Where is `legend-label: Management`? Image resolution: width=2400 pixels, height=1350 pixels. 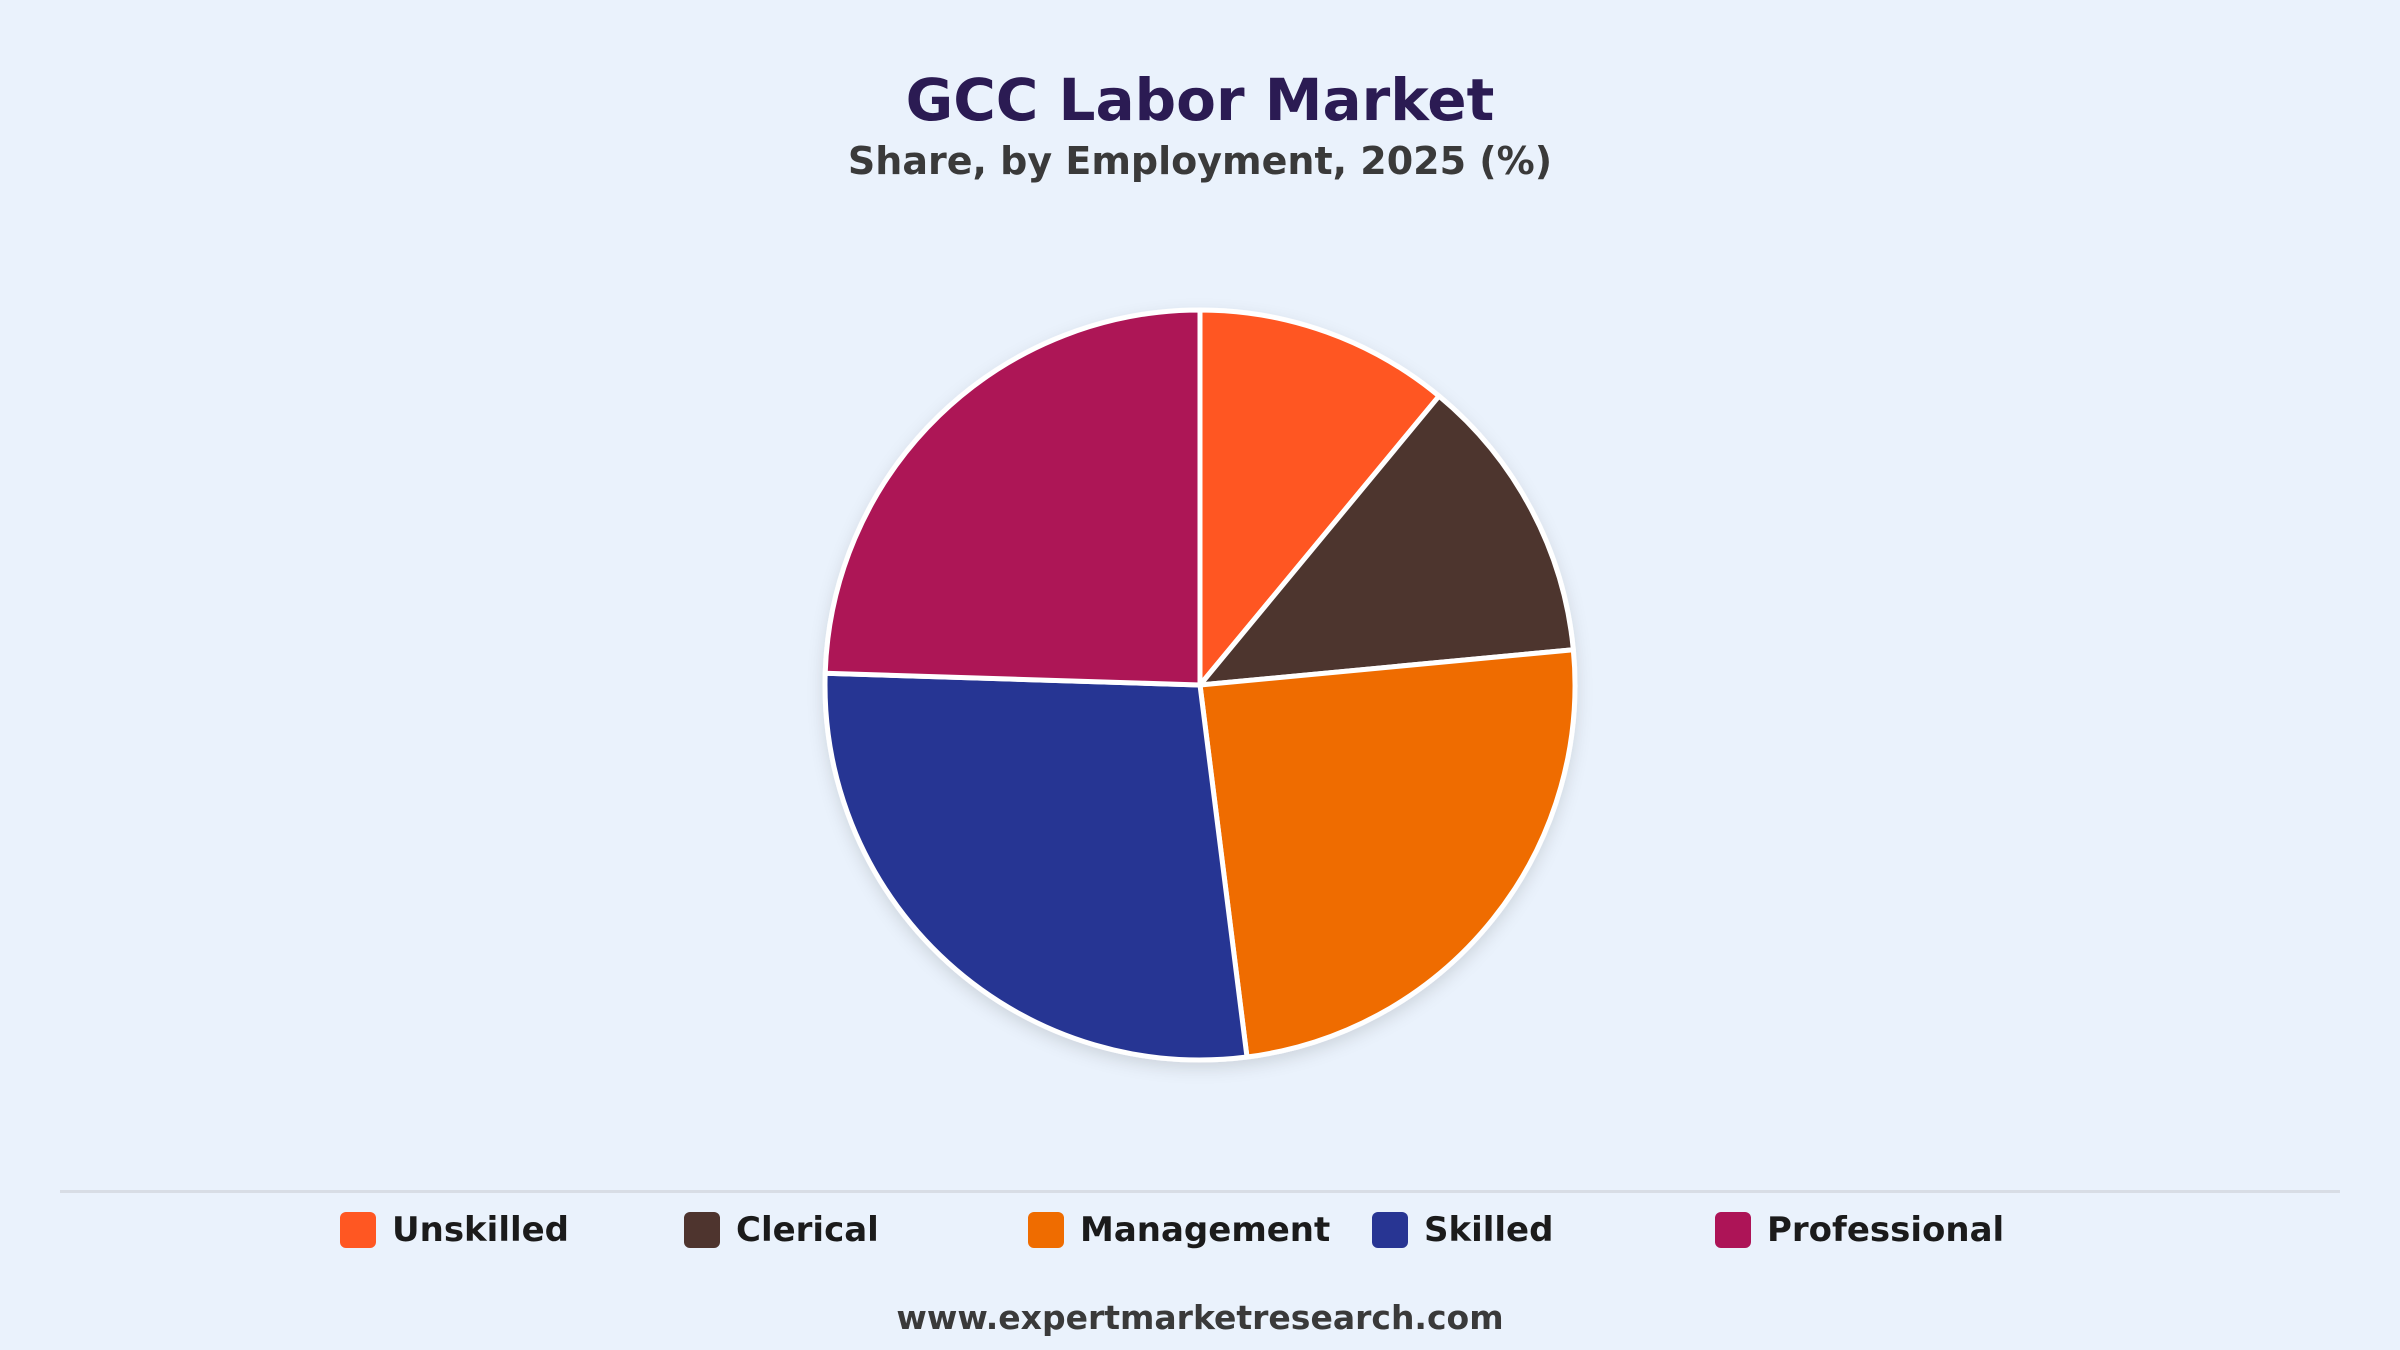
legend-label: Management is located at coordinates (1205, 1230).